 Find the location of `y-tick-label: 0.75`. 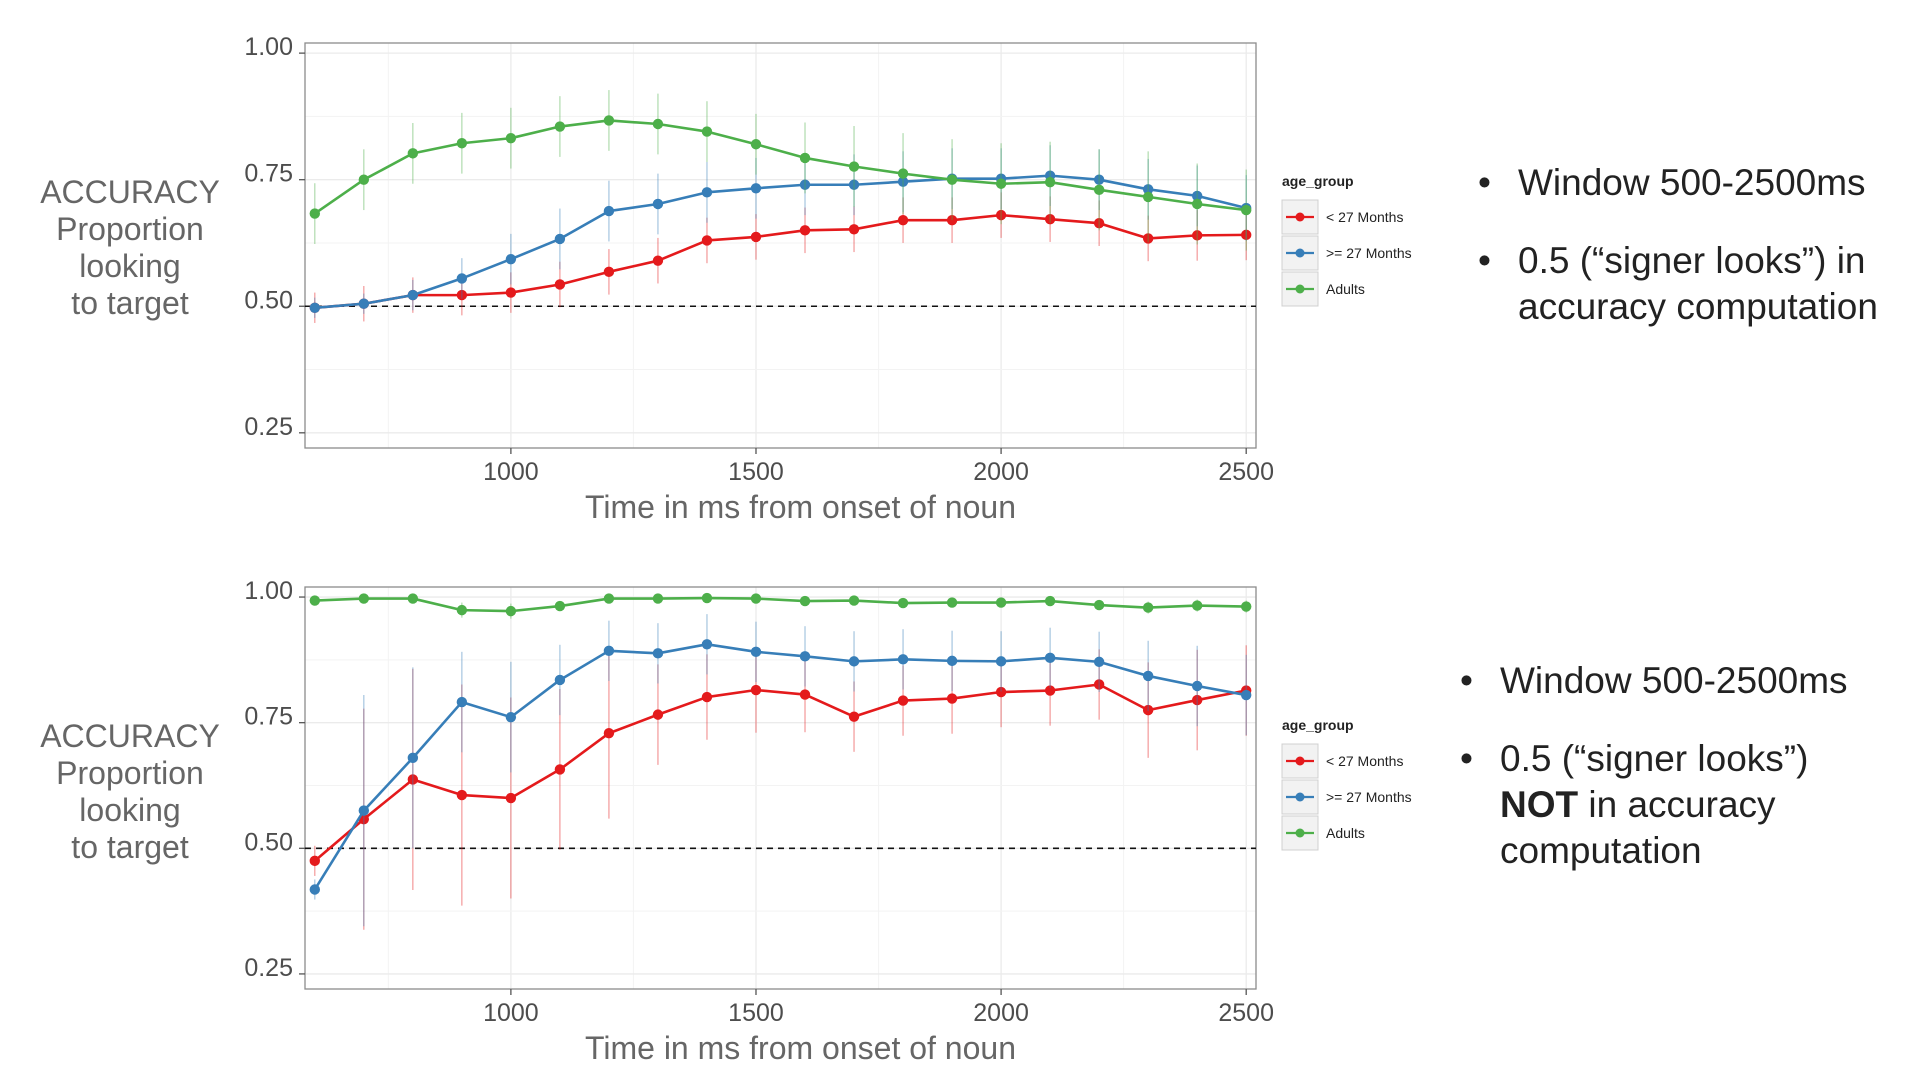

y-tick-label: 0.75 is located at coordinates (268, 174).